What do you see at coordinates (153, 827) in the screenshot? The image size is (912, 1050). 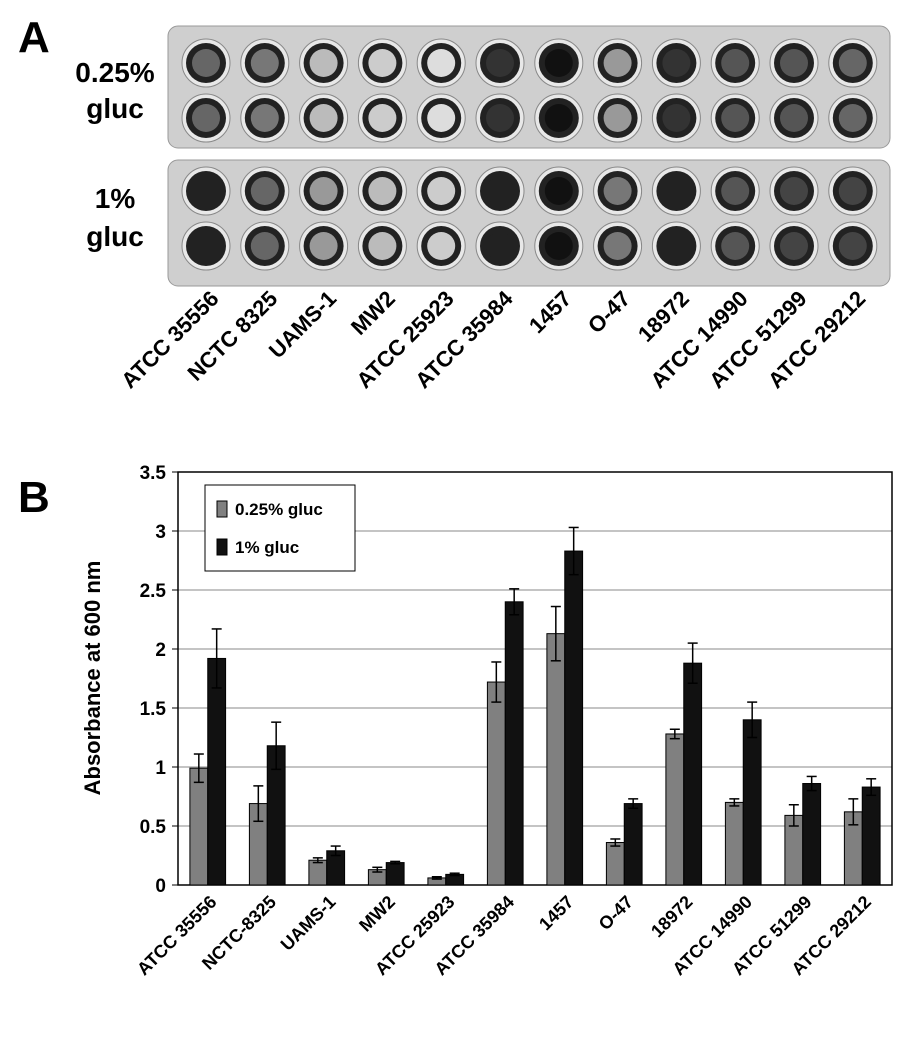 I see `y-tick-label: 0.5` at bounding box center [153, 827].